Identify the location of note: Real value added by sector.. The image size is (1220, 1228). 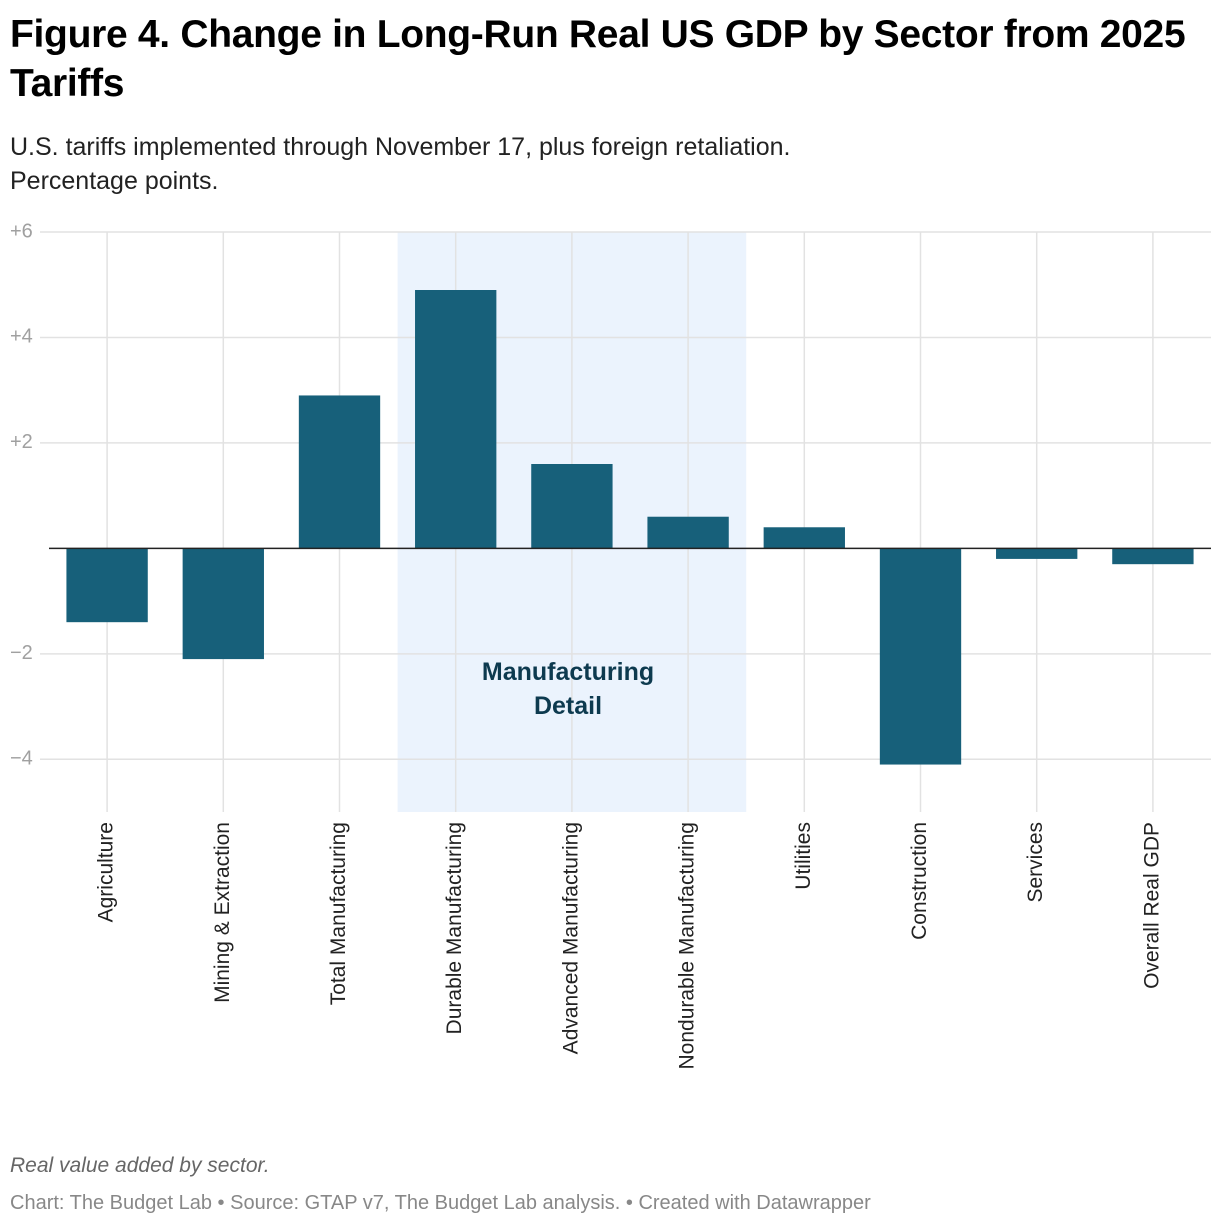
(140, 1165).